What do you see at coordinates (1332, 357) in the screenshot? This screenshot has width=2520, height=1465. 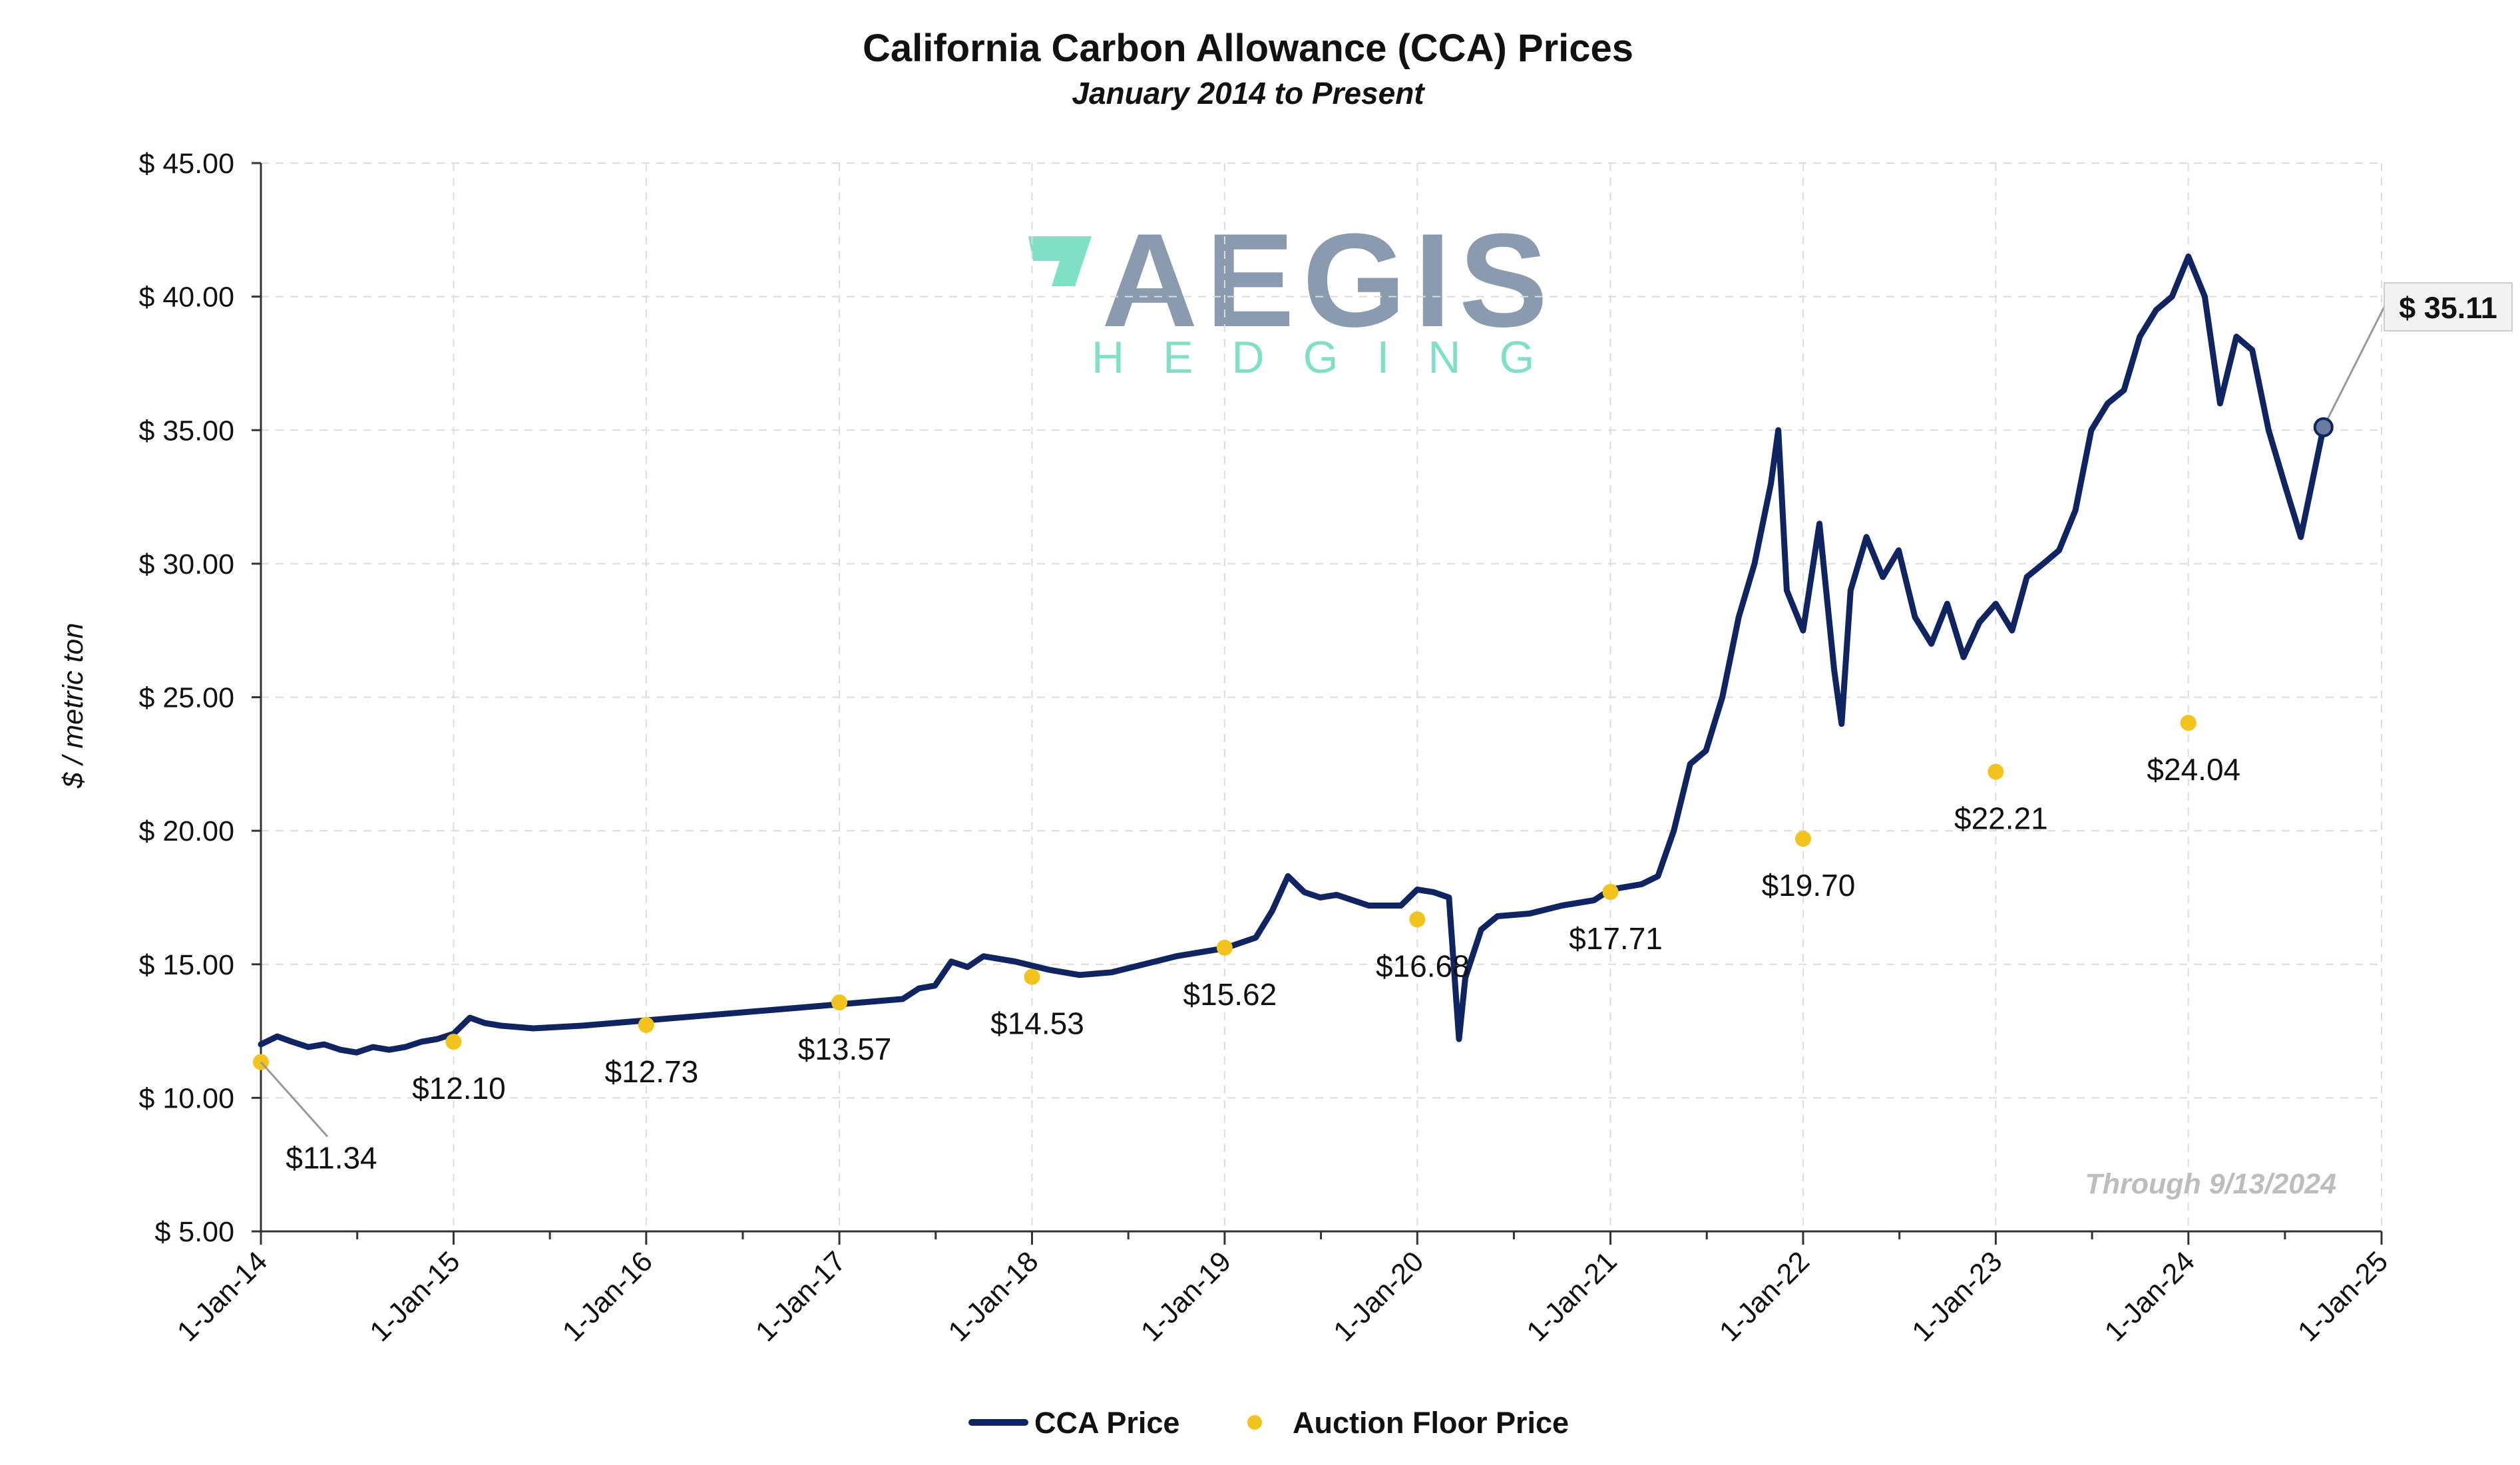 I see `aegis-logo-sub-text: HEDGING` at bounding box center [1332, 357].